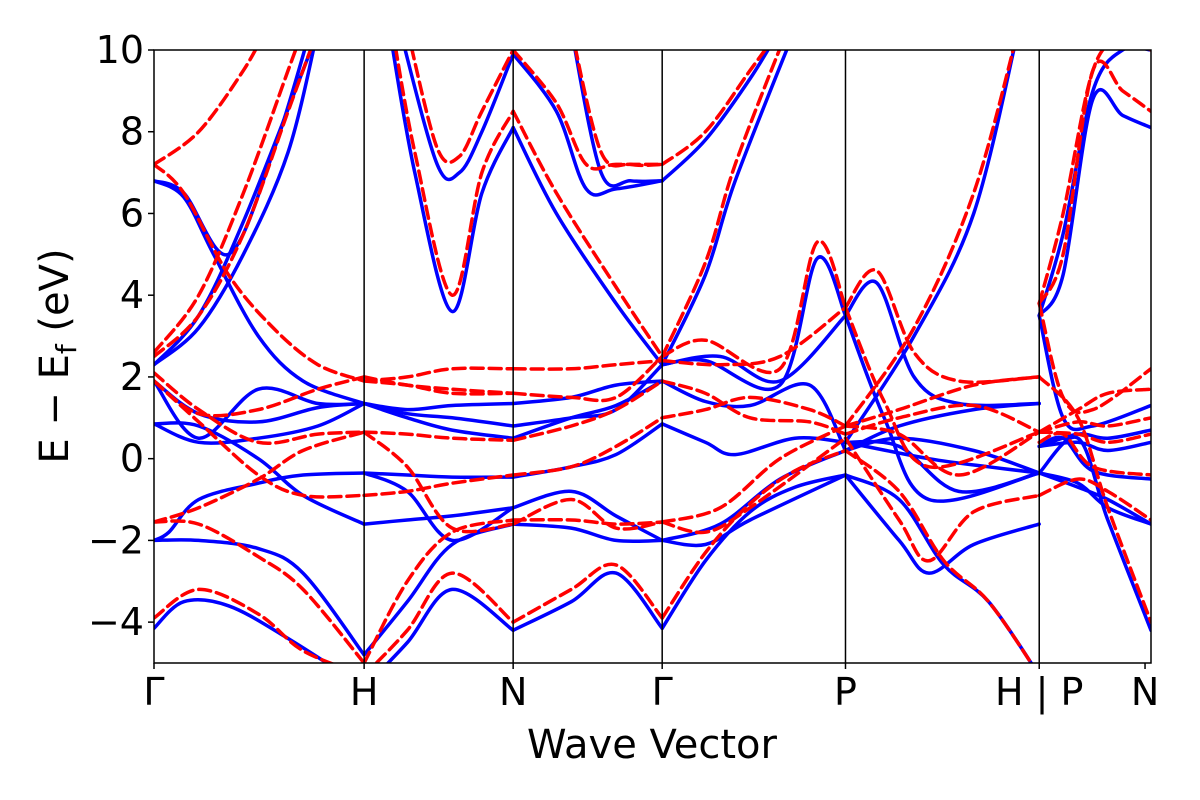  I want to click on y-tick-label: 6, so click(132, 213).